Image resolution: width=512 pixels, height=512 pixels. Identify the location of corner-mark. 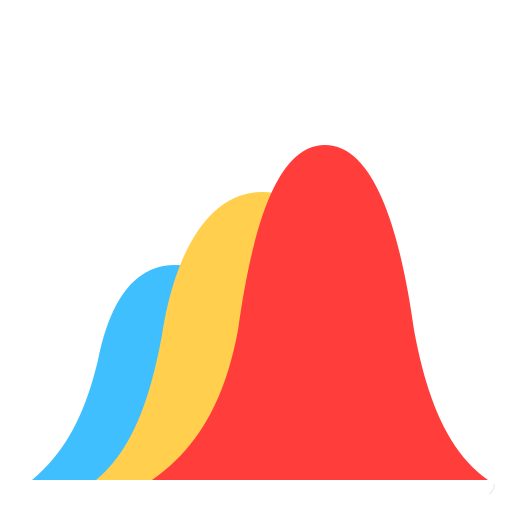
(491, 489).